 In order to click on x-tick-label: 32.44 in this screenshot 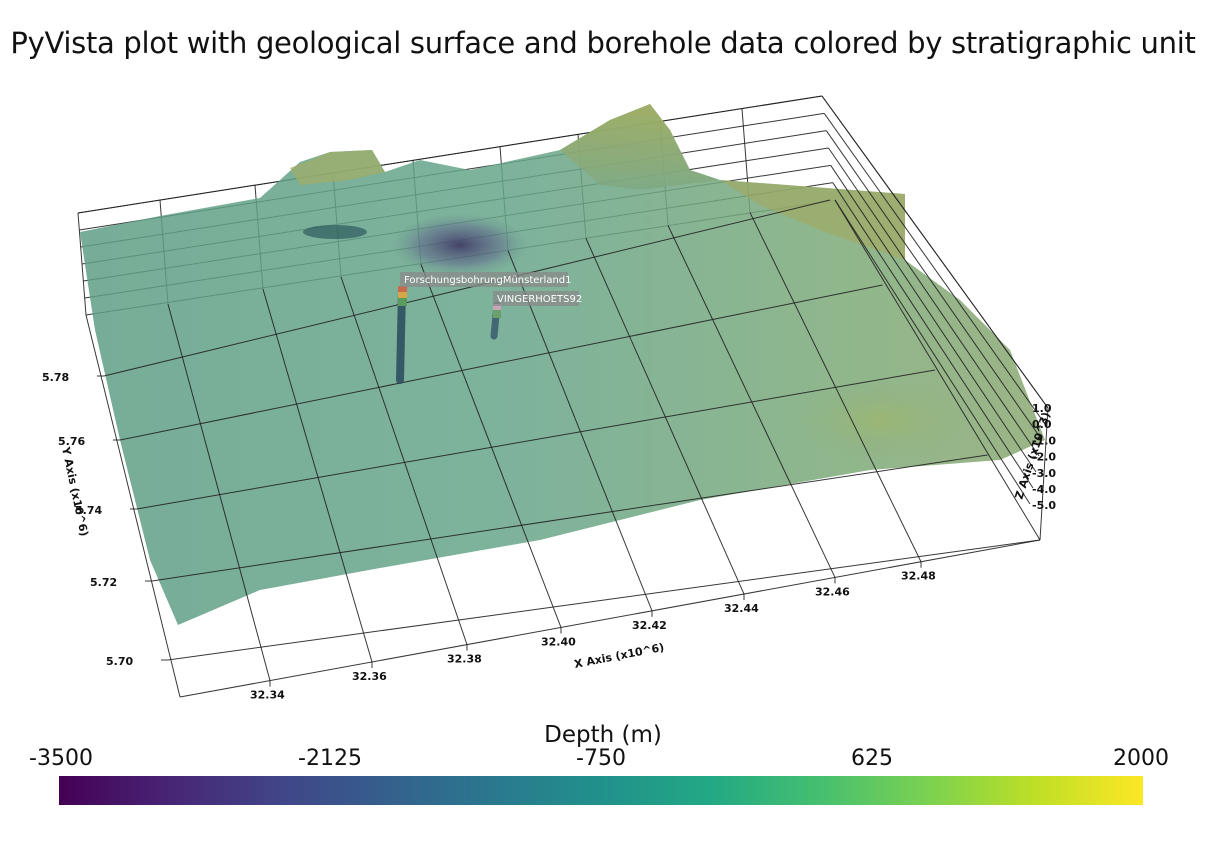, I will do `click(741, 608)`.